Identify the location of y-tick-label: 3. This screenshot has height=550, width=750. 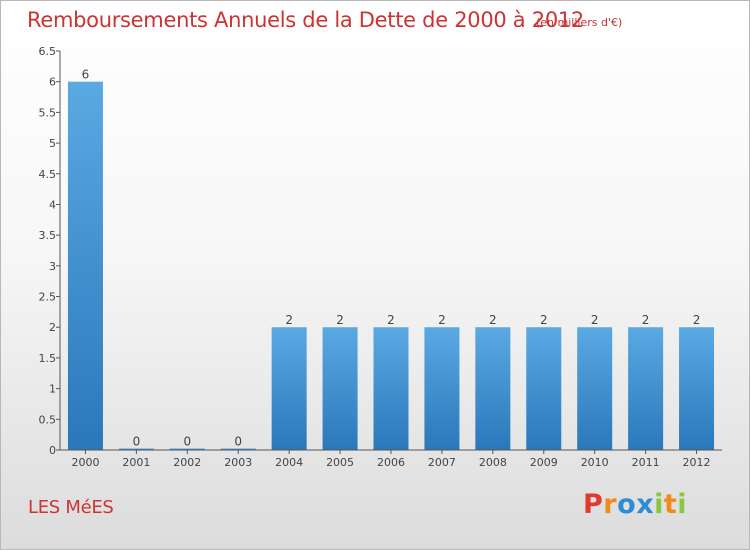
(52, 266).